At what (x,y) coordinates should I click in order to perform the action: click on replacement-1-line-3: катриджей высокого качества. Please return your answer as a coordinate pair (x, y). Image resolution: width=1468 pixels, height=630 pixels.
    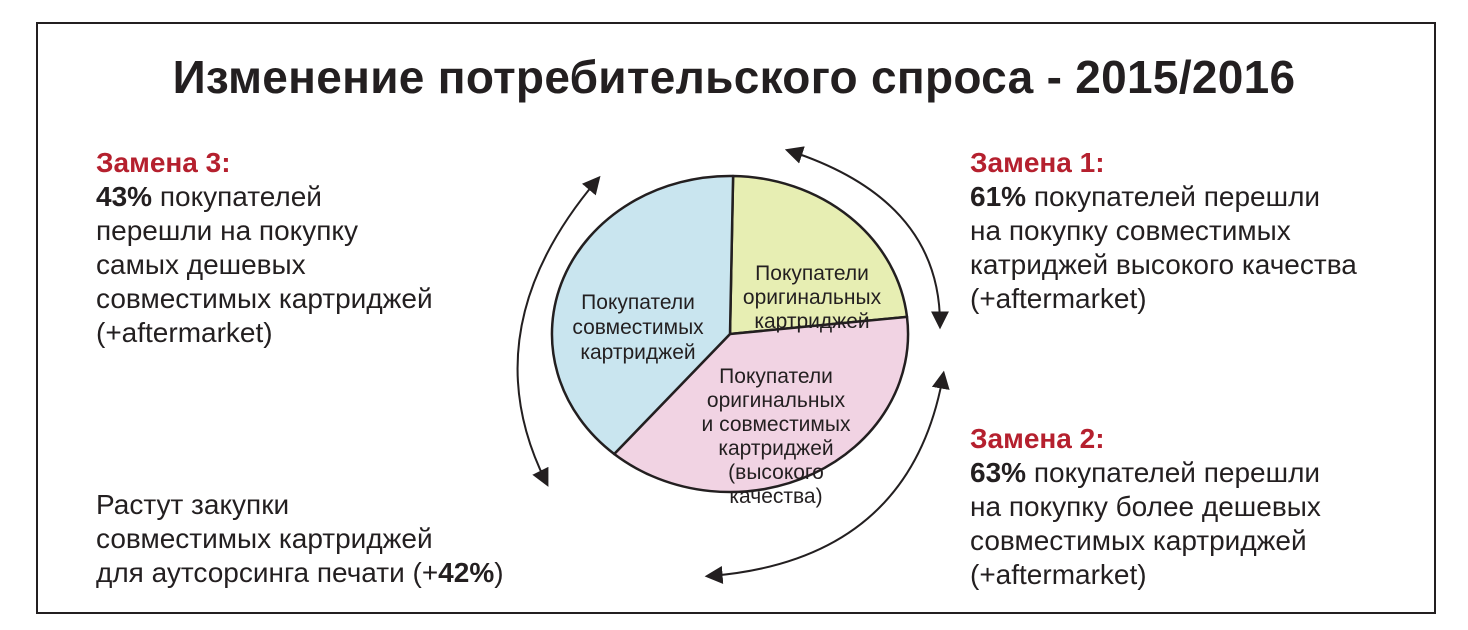
    Looking at the image, I should click on (1163, 264).